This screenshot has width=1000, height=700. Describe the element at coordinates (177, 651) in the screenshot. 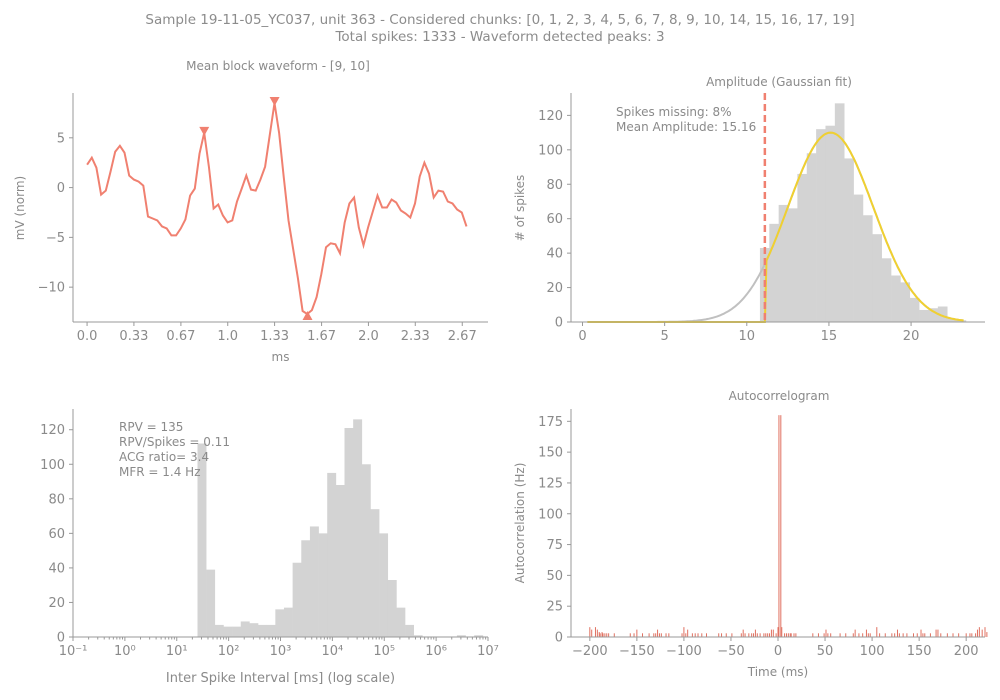

I see `x-tick-label: 10¹` at that location.